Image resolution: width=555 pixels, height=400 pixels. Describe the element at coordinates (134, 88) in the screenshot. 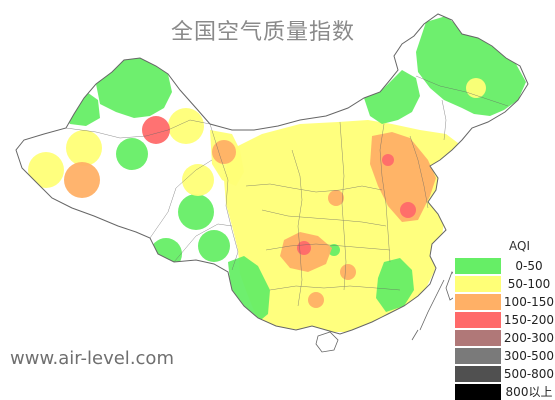

I see `zone-good-xinjiang-north` at that location.